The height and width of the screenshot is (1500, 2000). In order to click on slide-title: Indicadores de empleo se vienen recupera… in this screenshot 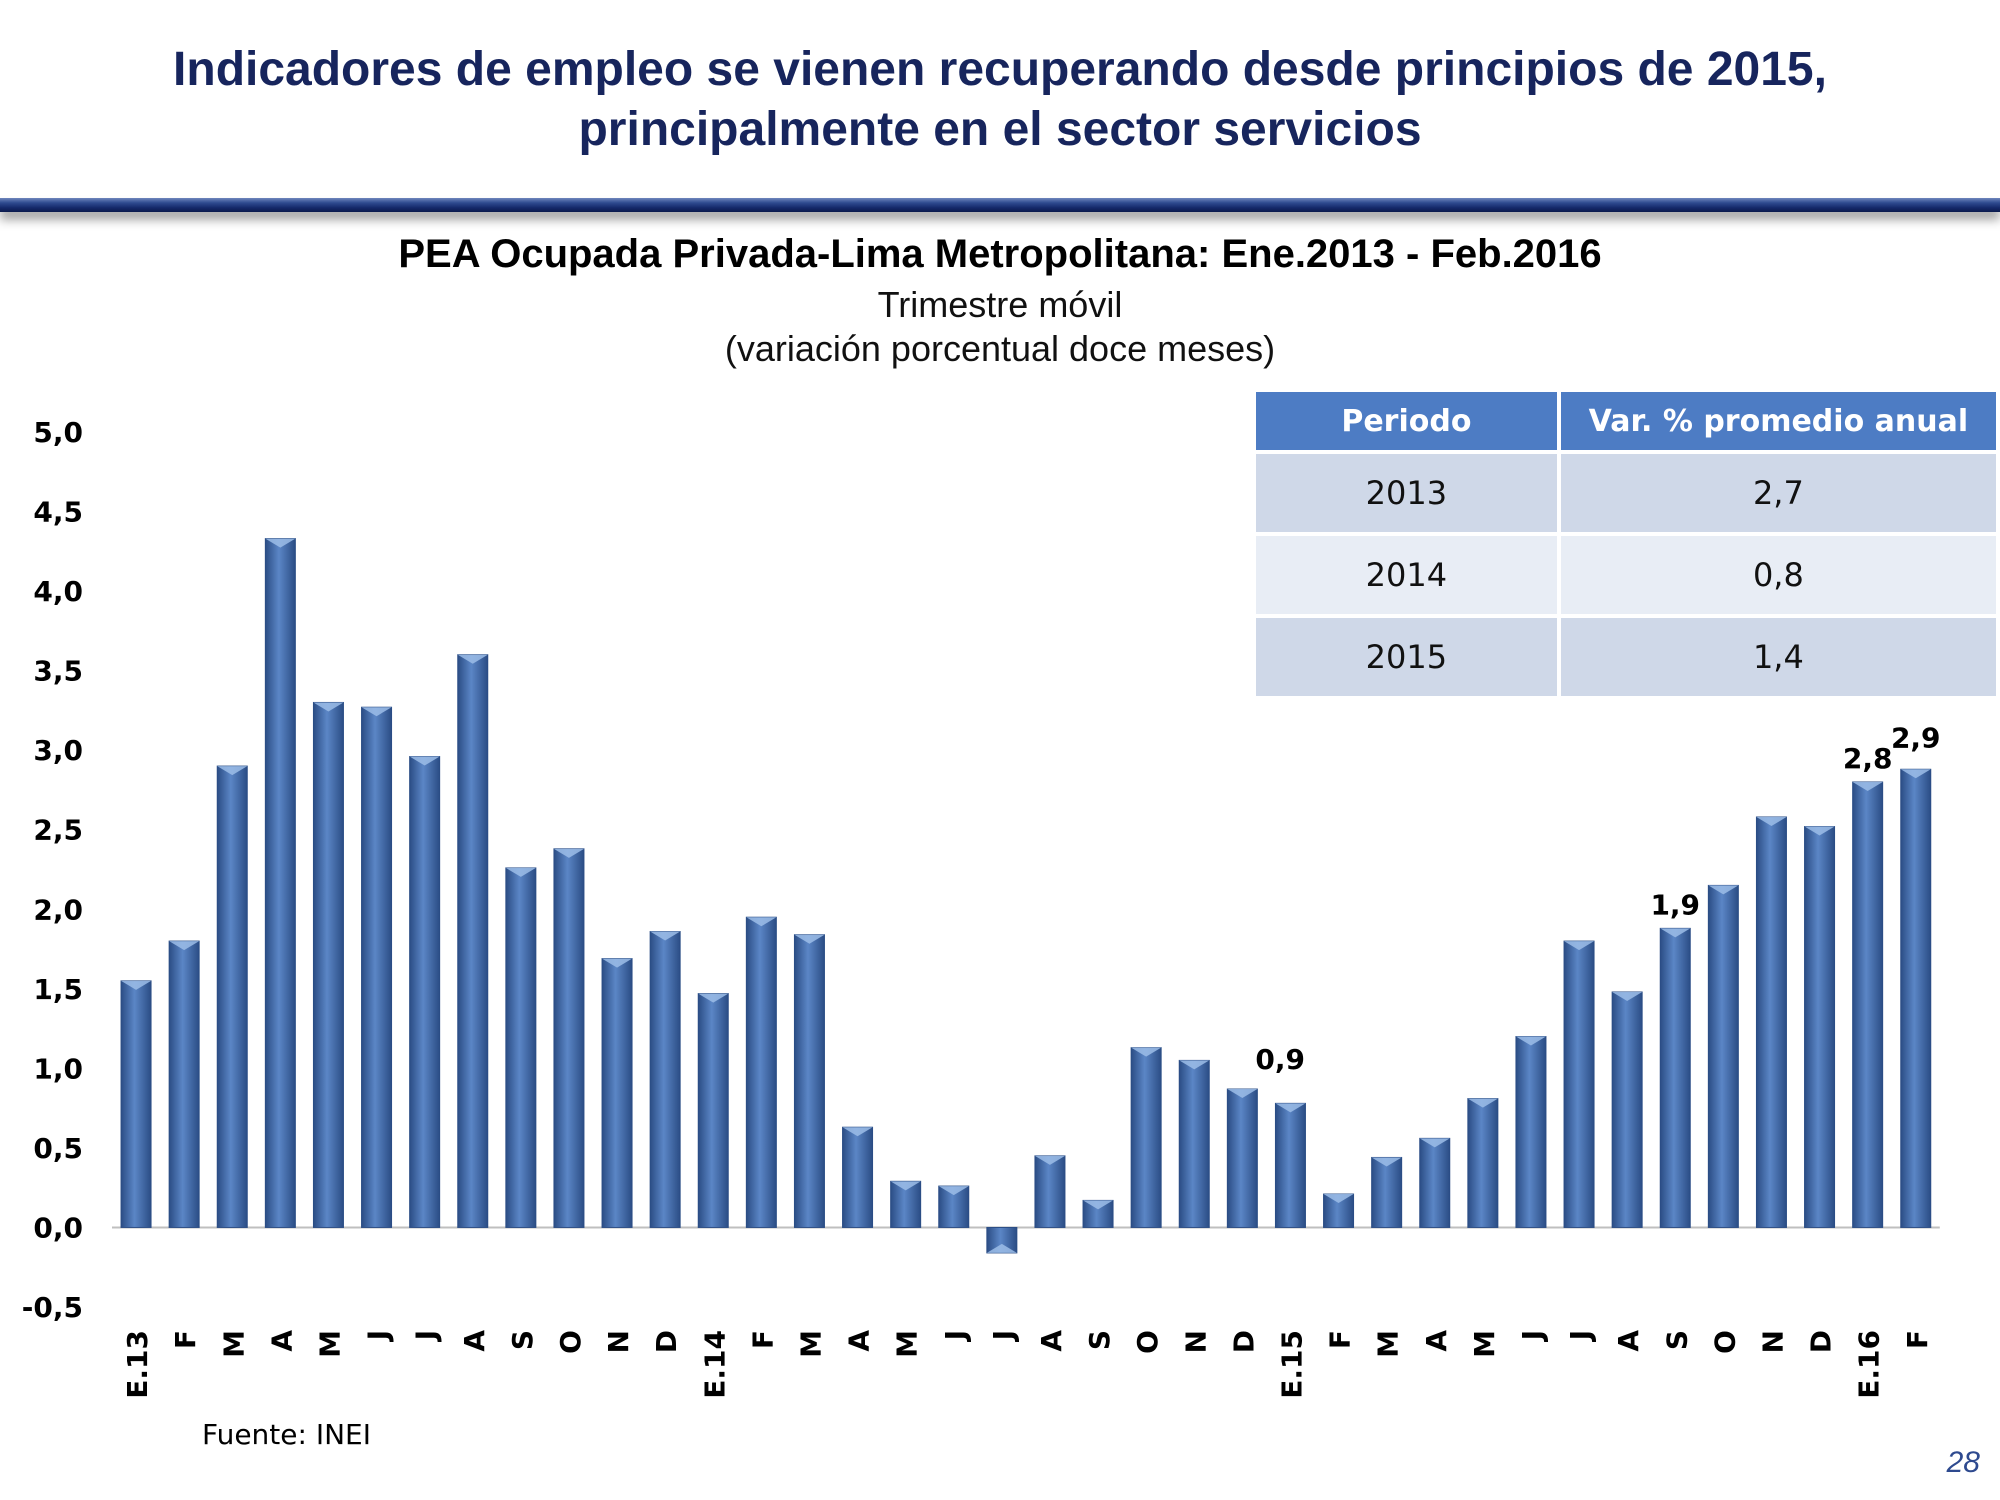, I will do `click(1000, 100)`.